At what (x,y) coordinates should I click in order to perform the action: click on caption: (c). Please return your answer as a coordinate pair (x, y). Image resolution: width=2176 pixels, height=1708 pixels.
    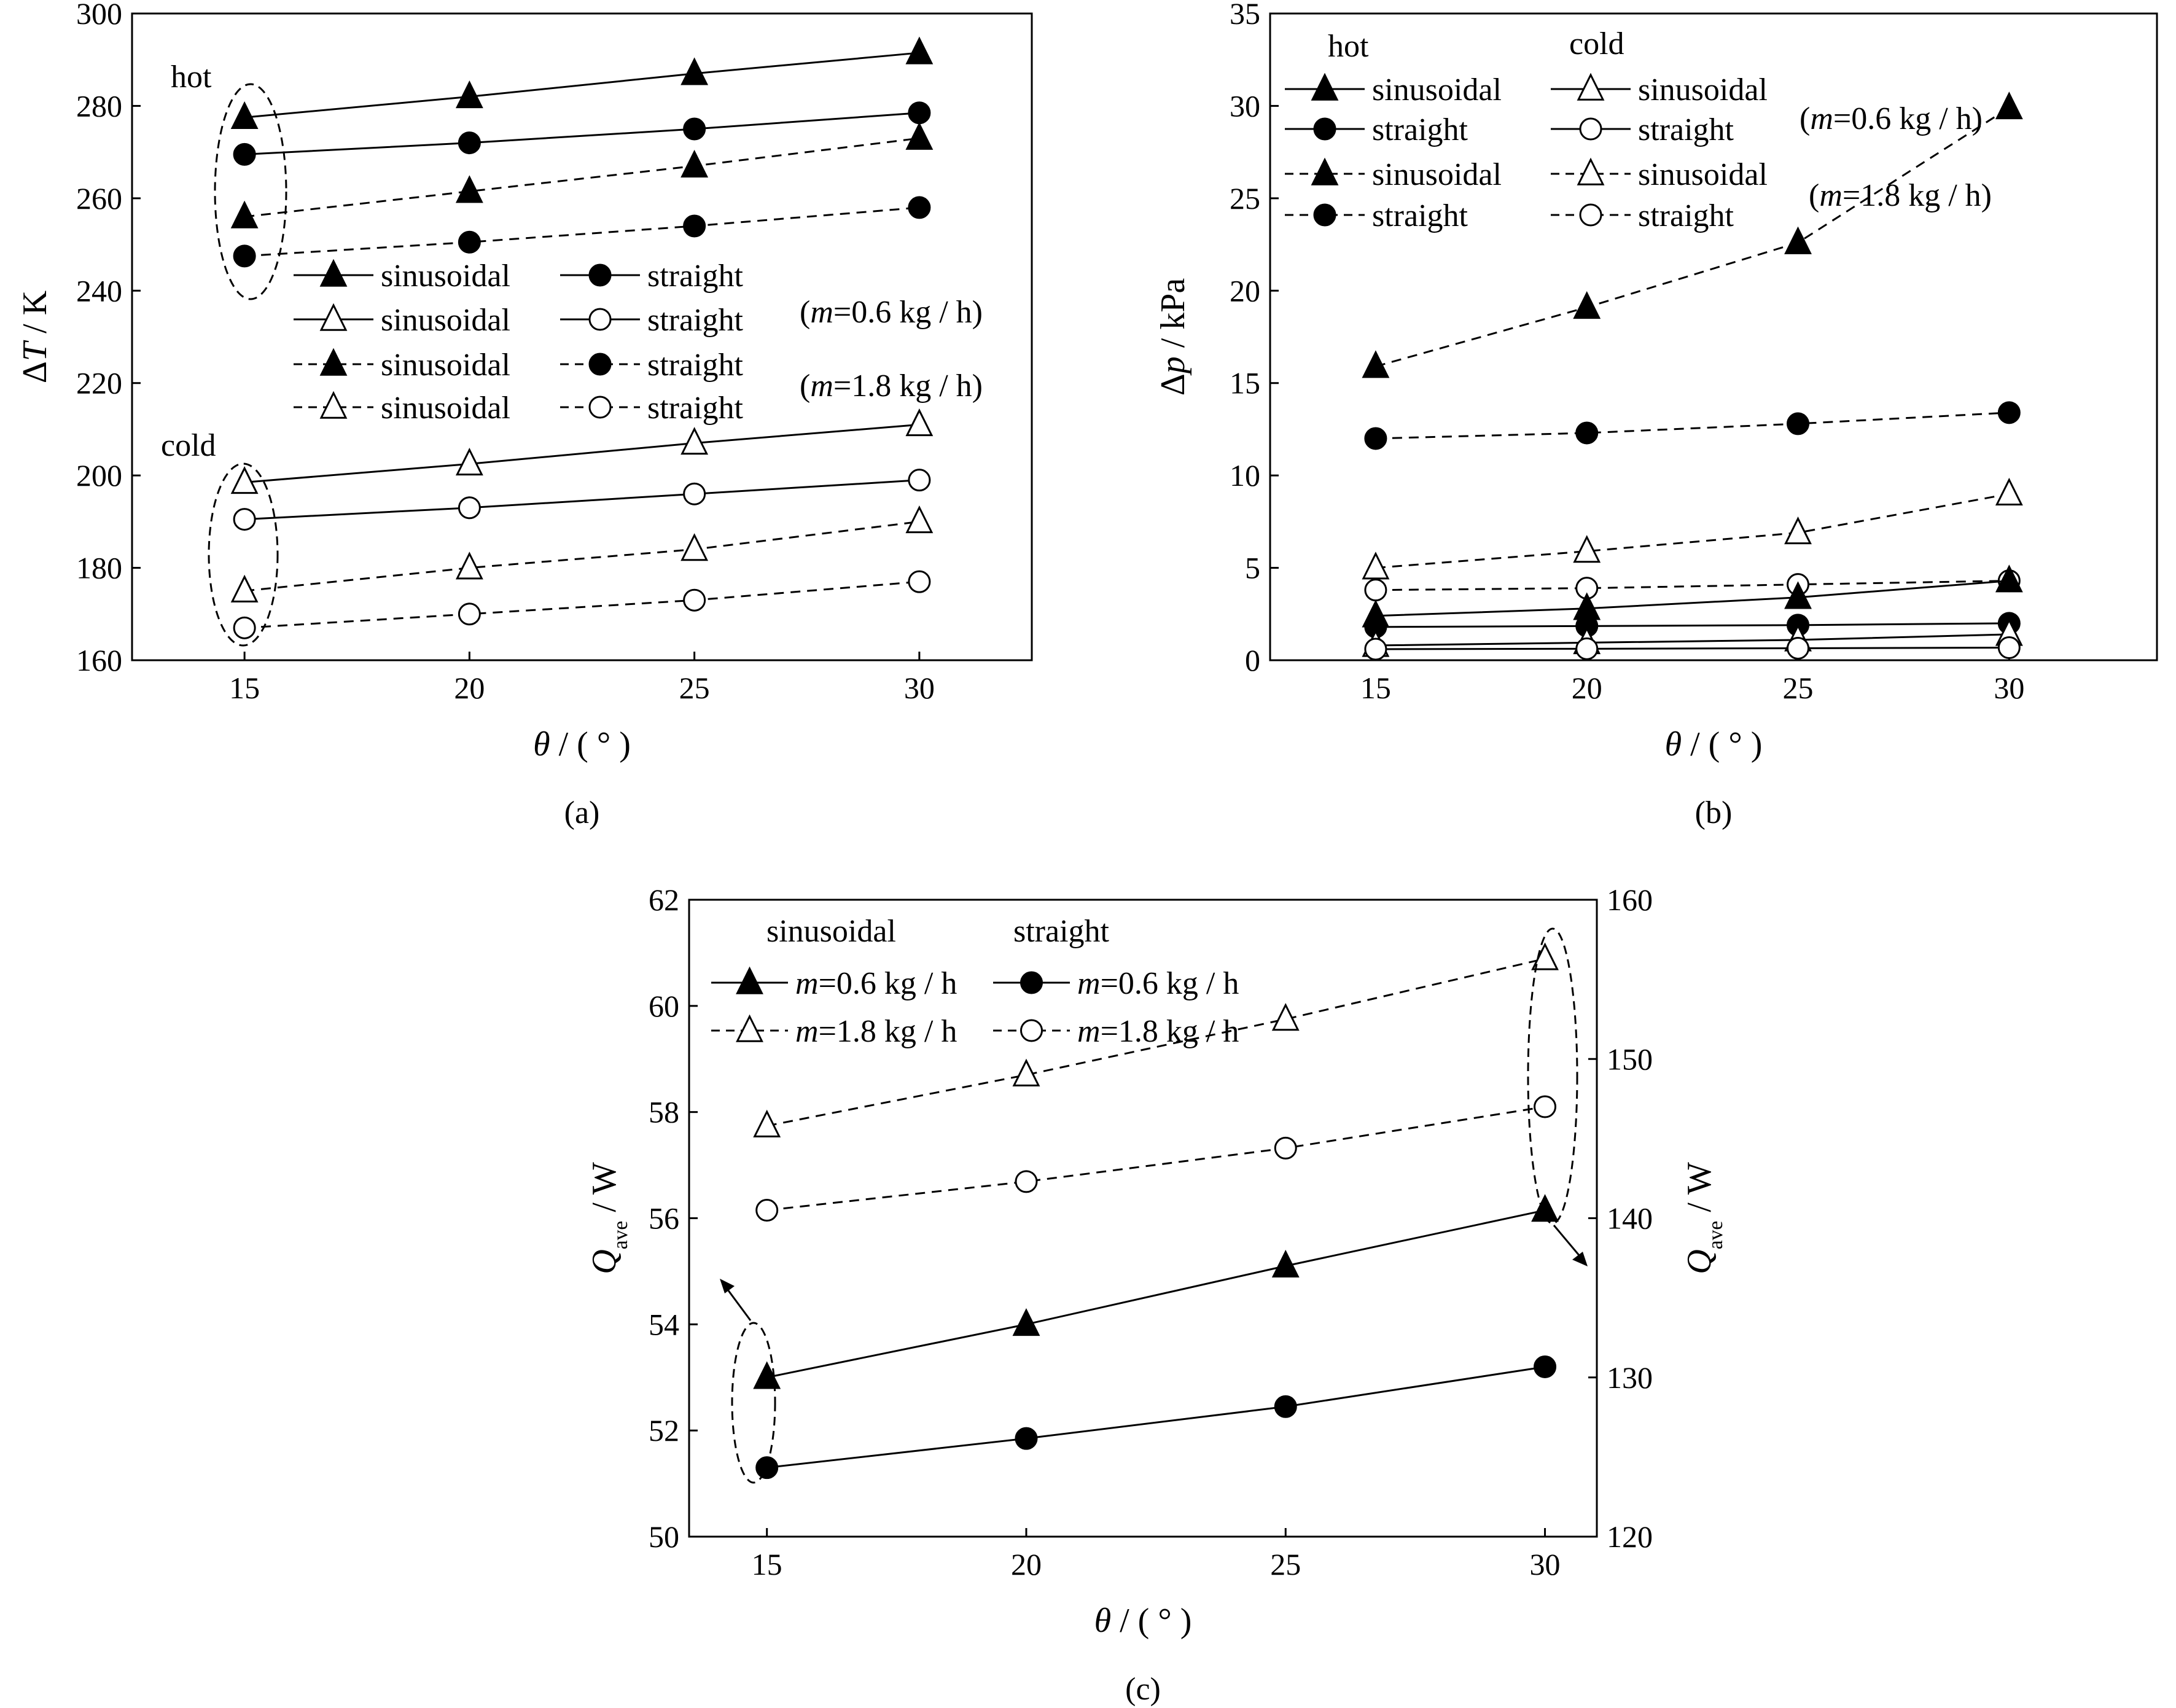
    Looking at the image, I should click on (1143, 1690).